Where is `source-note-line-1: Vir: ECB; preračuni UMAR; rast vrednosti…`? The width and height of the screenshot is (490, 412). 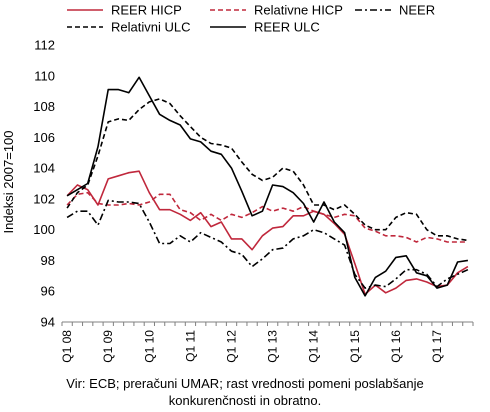 source-note-line-1: Vir: ECB; preračuni UMAR; rast vrednosti… is located at coordinates (245, 383).